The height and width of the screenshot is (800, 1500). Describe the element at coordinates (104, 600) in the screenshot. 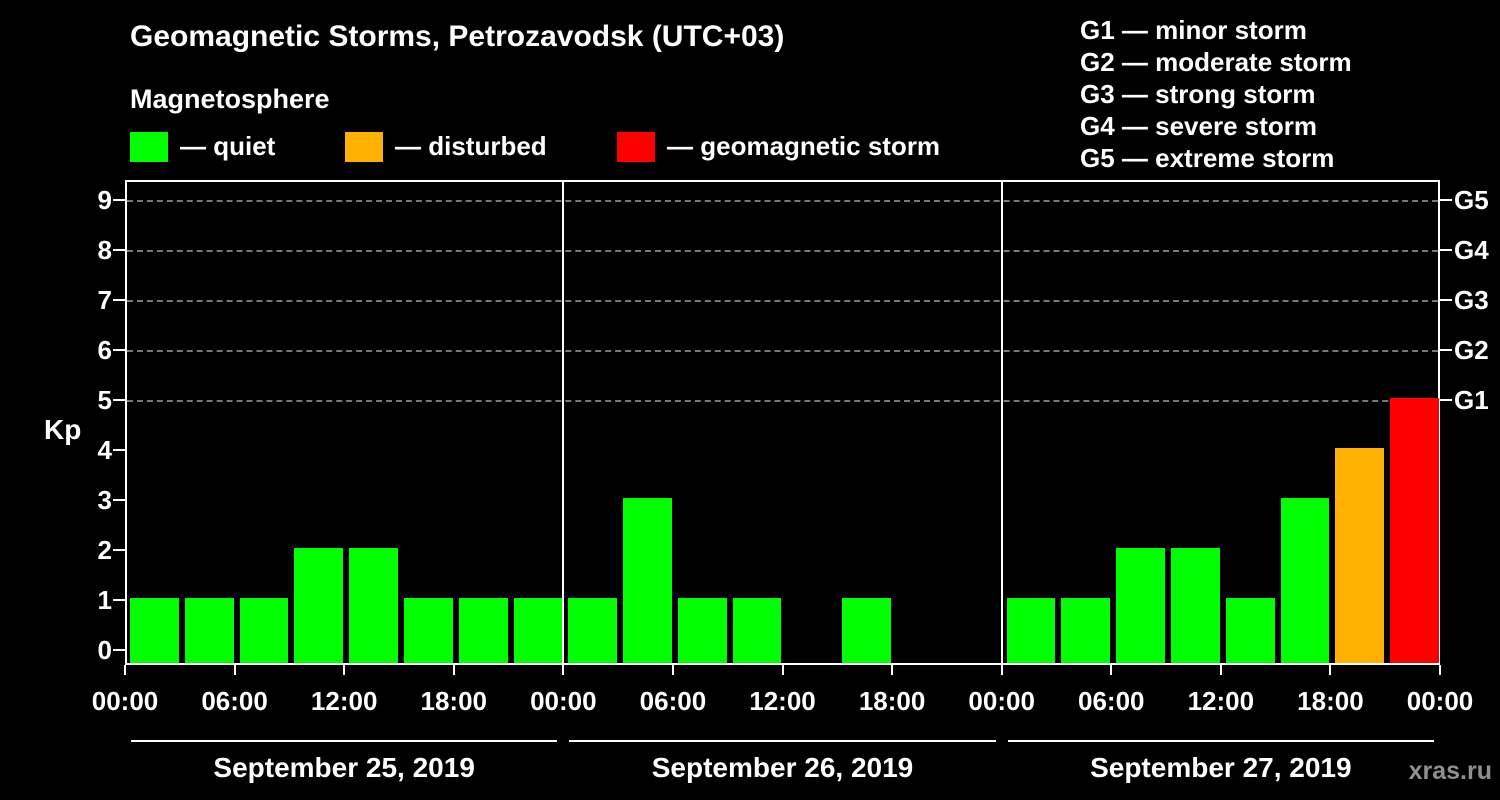

I see `y-tick-label: 1` at that location.